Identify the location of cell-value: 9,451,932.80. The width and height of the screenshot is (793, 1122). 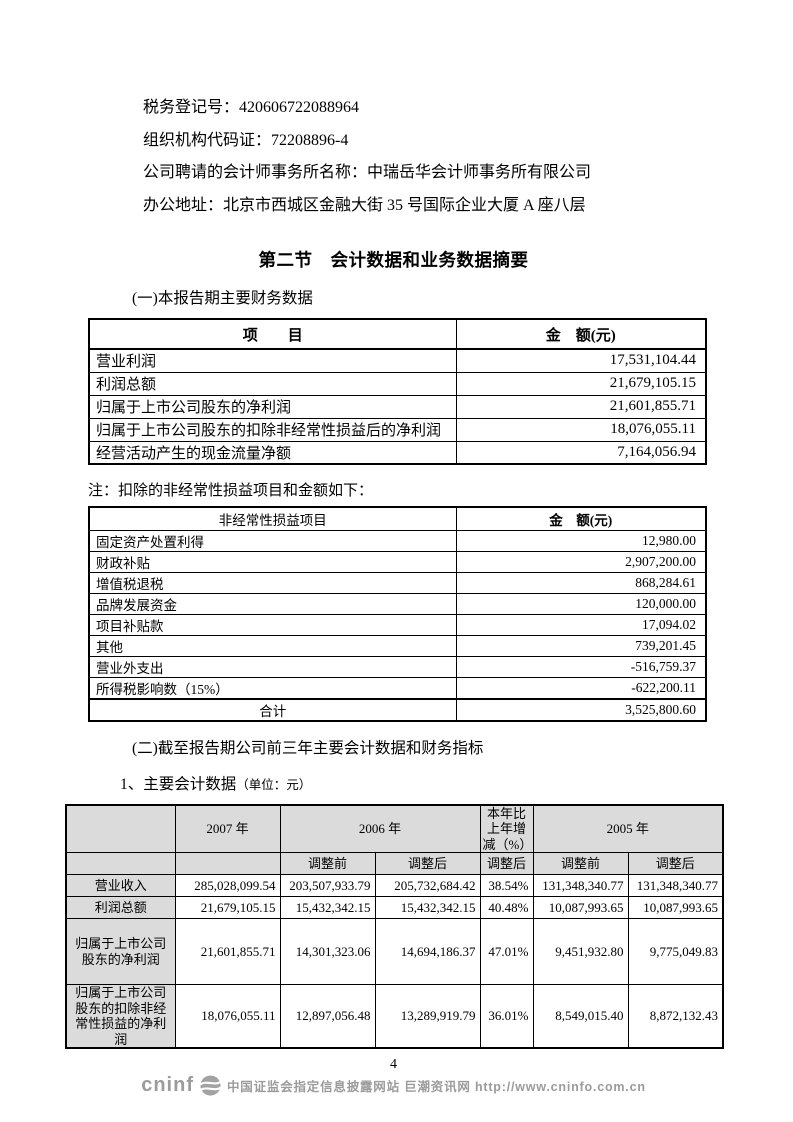
(580, 951).